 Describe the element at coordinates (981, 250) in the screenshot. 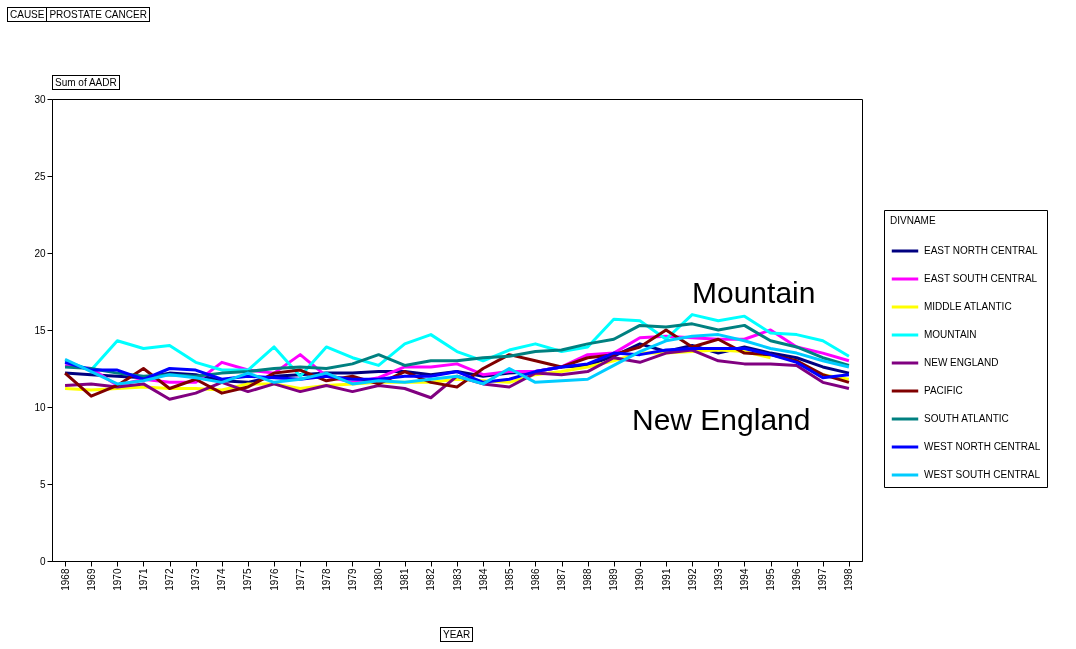

I see `legend-label: EAST NORTH CENTRAL` at that location.